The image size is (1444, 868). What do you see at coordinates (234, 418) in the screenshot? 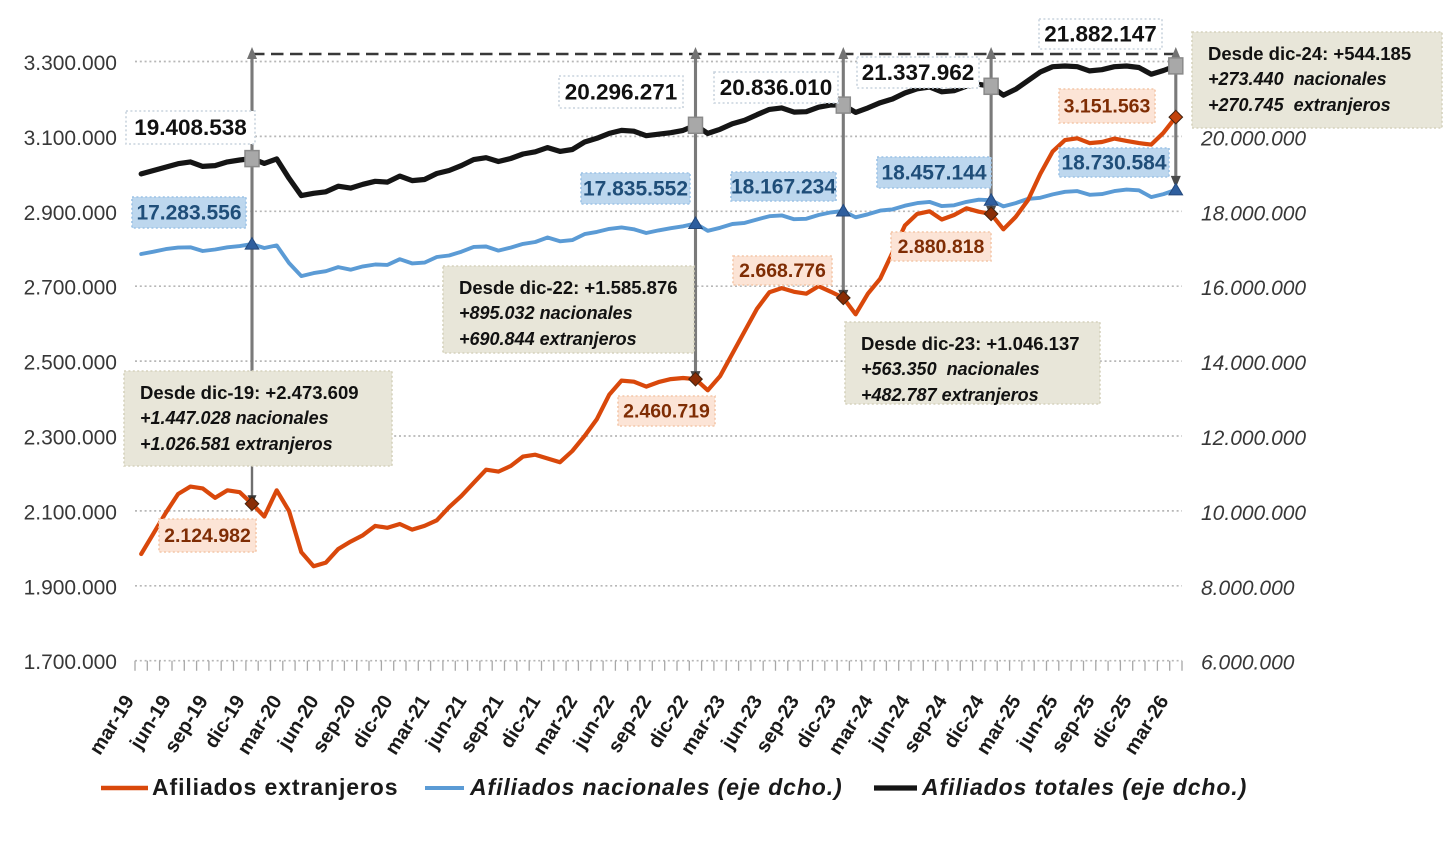
I see `svg-text: +1.447.028 nacionales` at bounding box center [234, 418].